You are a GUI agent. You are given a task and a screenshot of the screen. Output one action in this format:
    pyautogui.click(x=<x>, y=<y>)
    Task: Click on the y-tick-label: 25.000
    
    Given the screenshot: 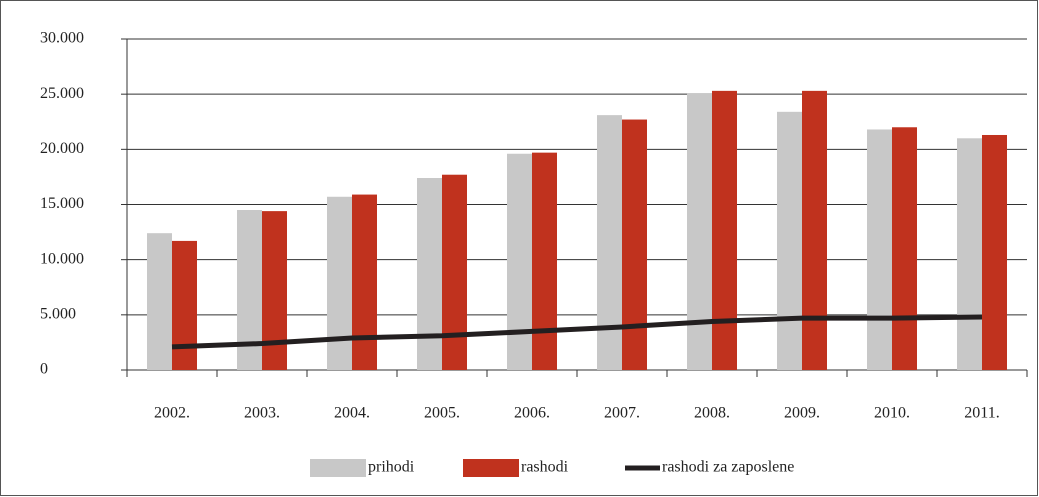 What is the action you would take?
    pyautogui.click(x=62, y=93)
    